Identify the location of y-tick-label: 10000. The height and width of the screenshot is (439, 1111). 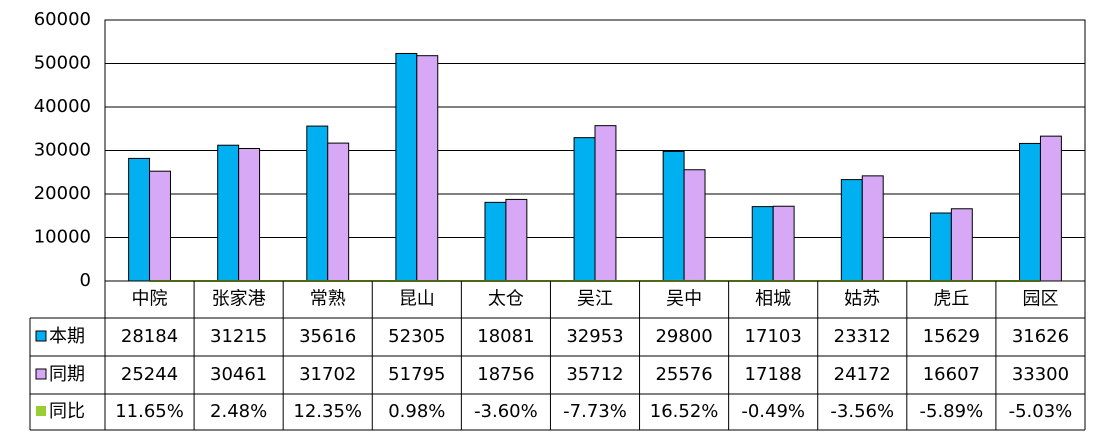
(62, 237).